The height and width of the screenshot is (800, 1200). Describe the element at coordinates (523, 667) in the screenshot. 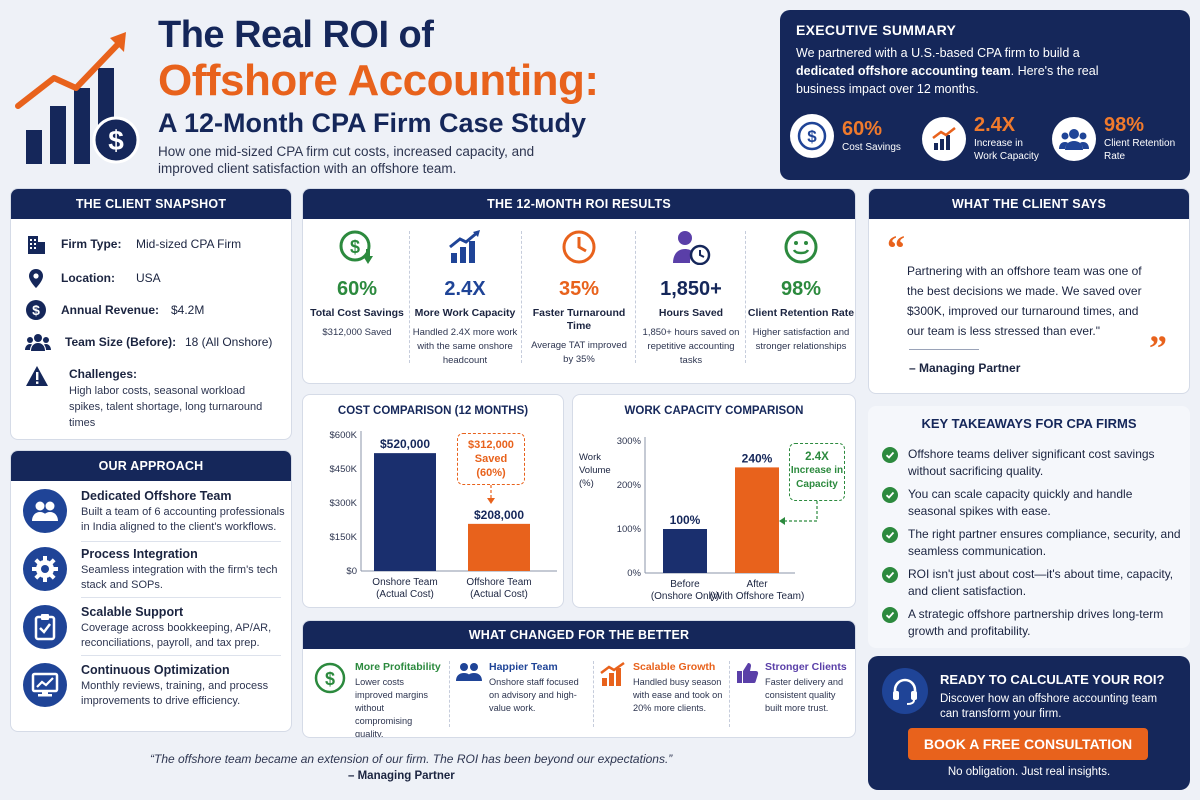

I see `change-title: Happier Team` at that location.